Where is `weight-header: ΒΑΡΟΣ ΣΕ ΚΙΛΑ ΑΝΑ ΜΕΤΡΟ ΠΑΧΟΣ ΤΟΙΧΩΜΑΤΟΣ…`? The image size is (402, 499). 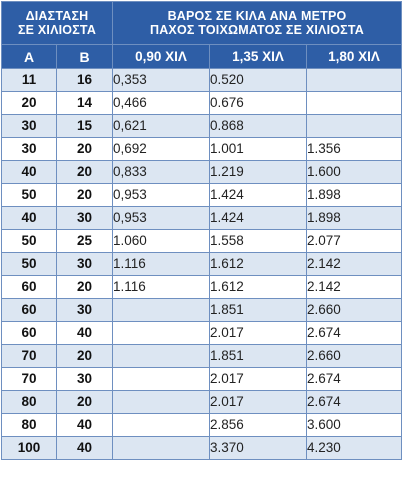
weight-header: ΒΑΡΟΣ ΣΕ ΚΙΛΑ ΑΝΑ ΜΕΤΡΟ ΠΑΧΟΣ ΤΟΙΧΩΜΑΤΟΣ… is located at coordinates (257, 23).